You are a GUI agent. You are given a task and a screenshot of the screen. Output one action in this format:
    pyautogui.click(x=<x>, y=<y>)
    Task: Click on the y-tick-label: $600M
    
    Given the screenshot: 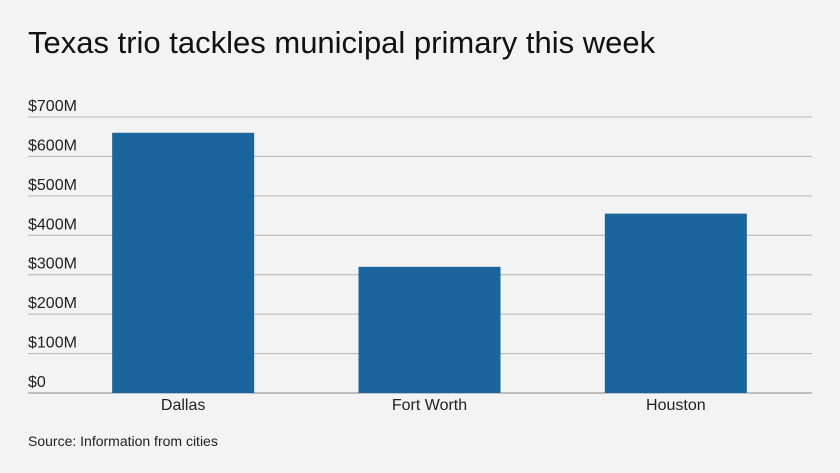 What is the action you would take?
    pyautogui.click(x=52, y=145)
    